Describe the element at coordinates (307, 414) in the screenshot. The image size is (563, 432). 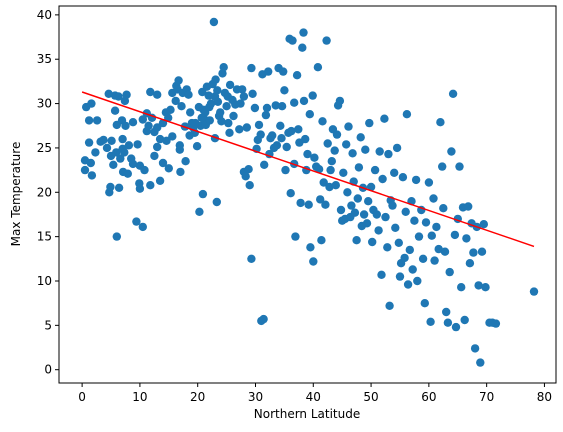
I see `x-axis-label: Northern Latitude` at that location.